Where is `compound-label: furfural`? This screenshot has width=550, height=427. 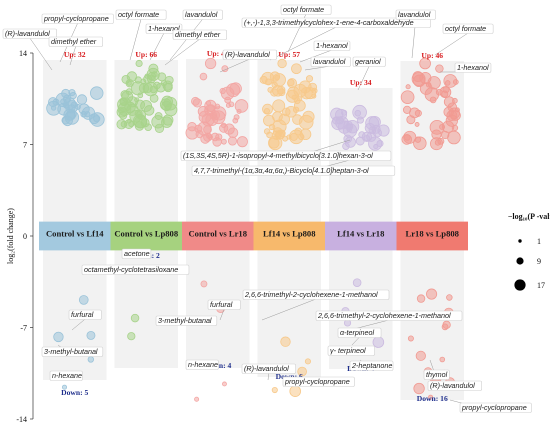
compound-label: furfural is located at coordinates (221, 304).